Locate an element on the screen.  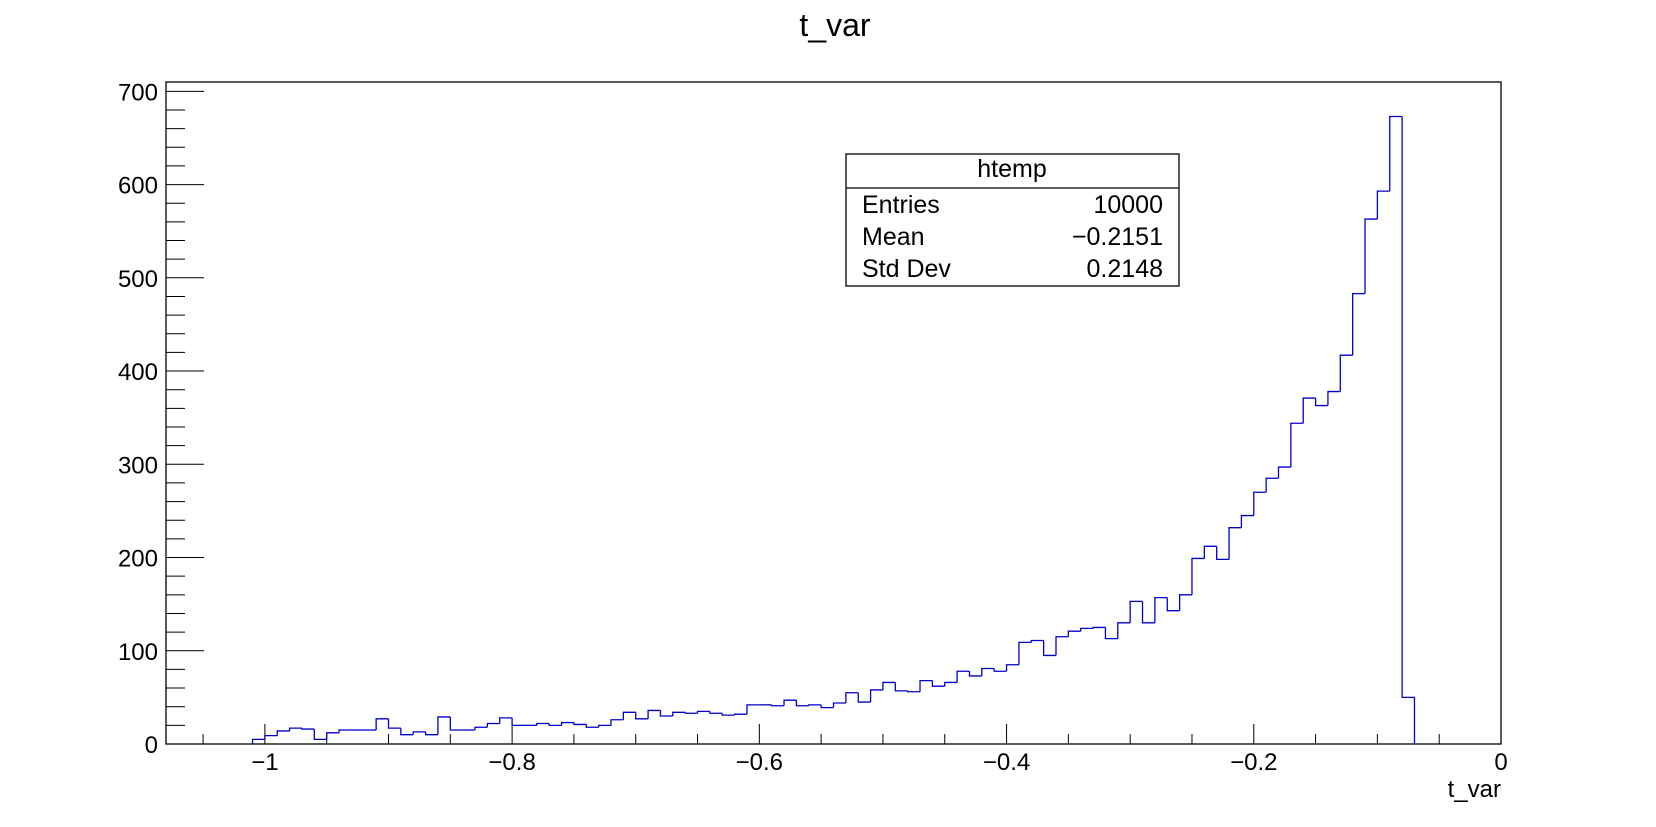
stats-box-title: htemp is located at coordinates (1011, 169).